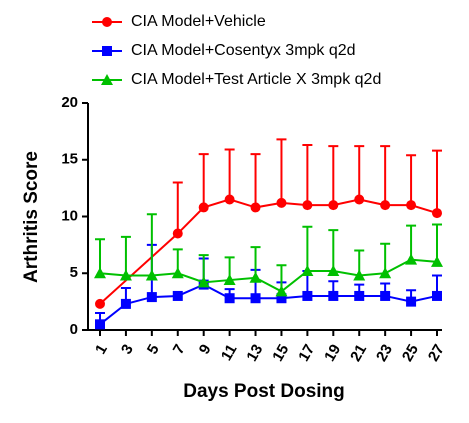  I want to click on y-tick-label: 10, so click(69, 215).